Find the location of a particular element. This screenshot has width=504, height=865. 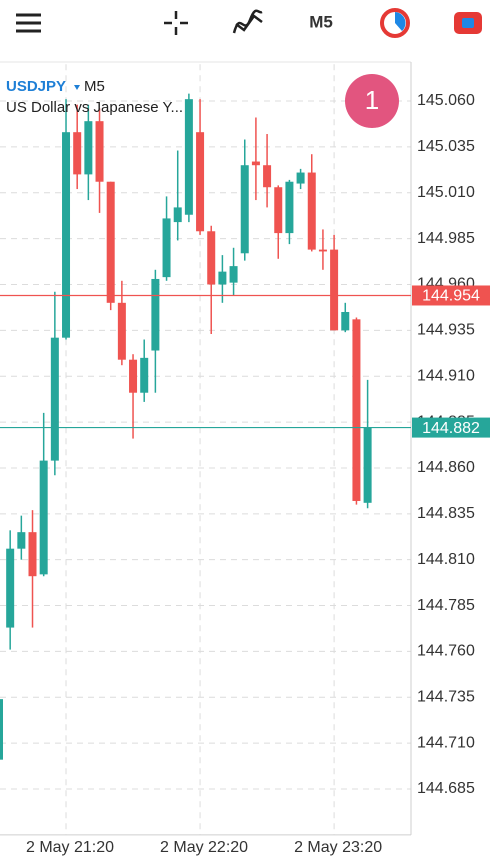

y-tick-label: 145.010 is located at coordinates (446, 192).